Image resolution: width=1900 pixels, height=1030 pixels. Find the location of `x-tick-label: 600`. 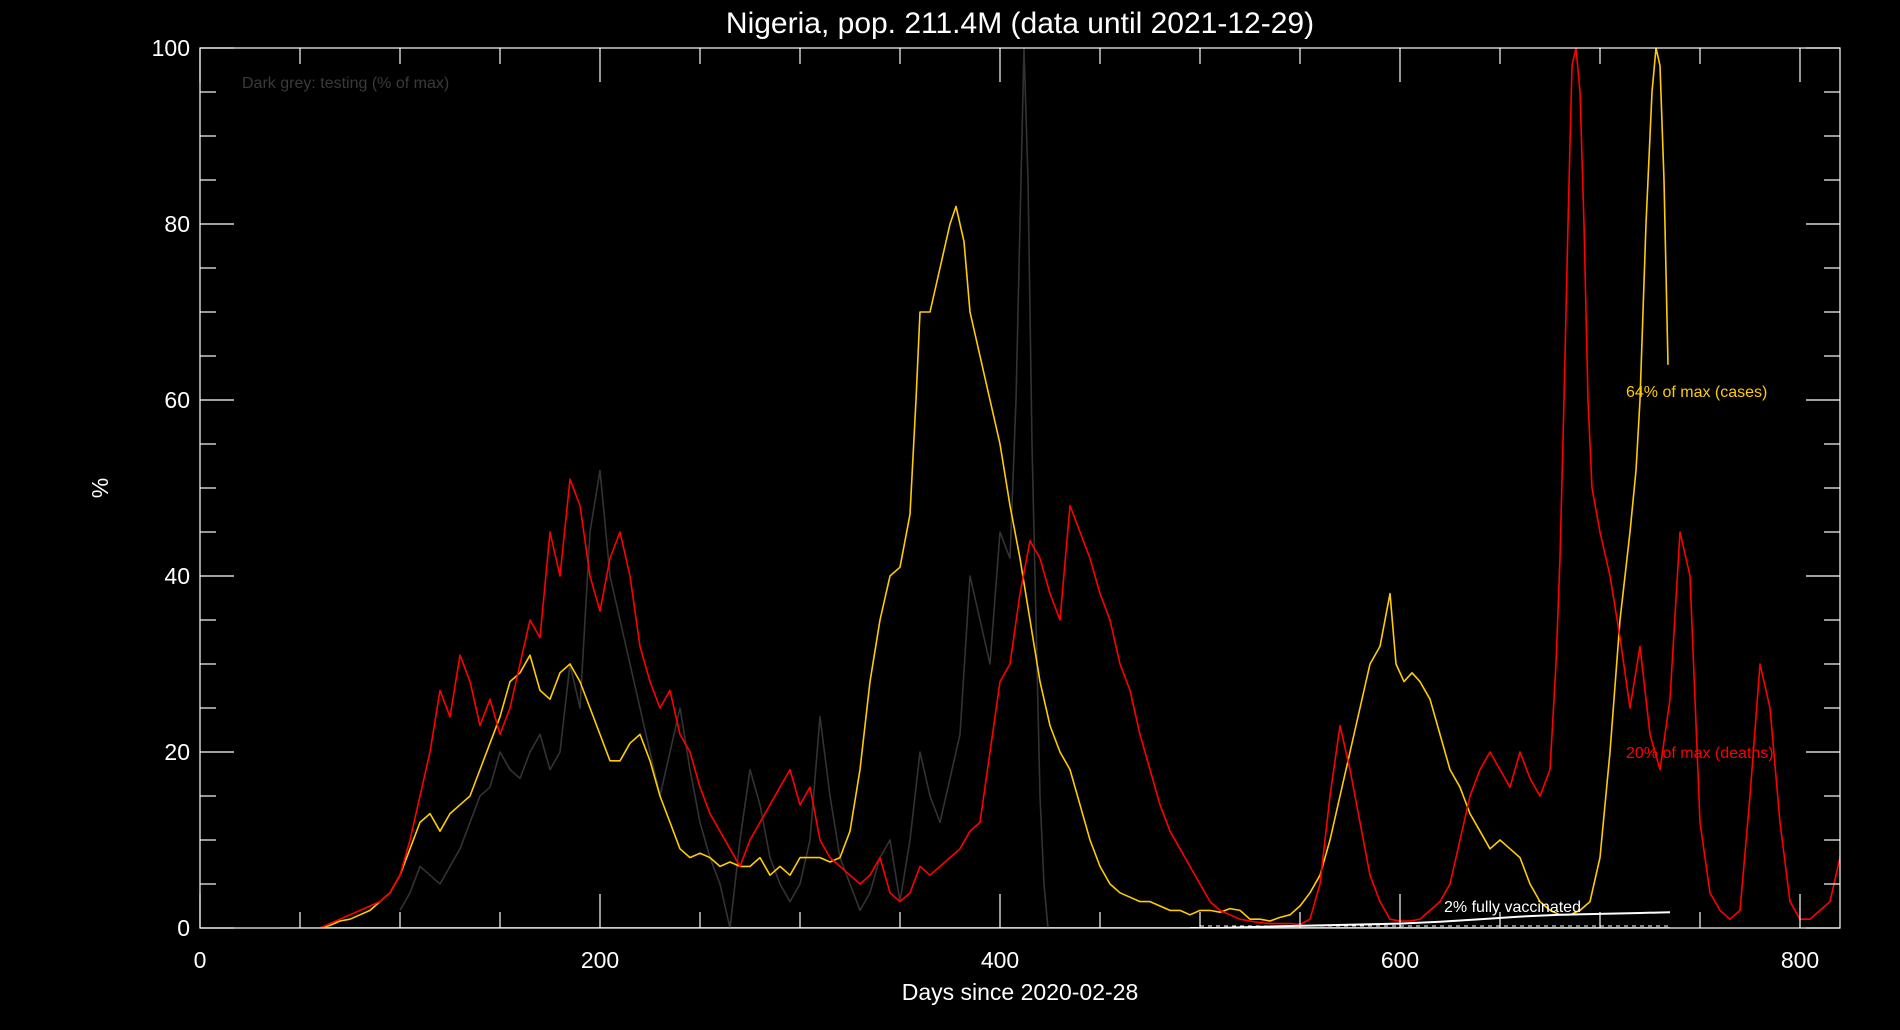

x-tick-label: 600 is located at coordinates (1400, 960).